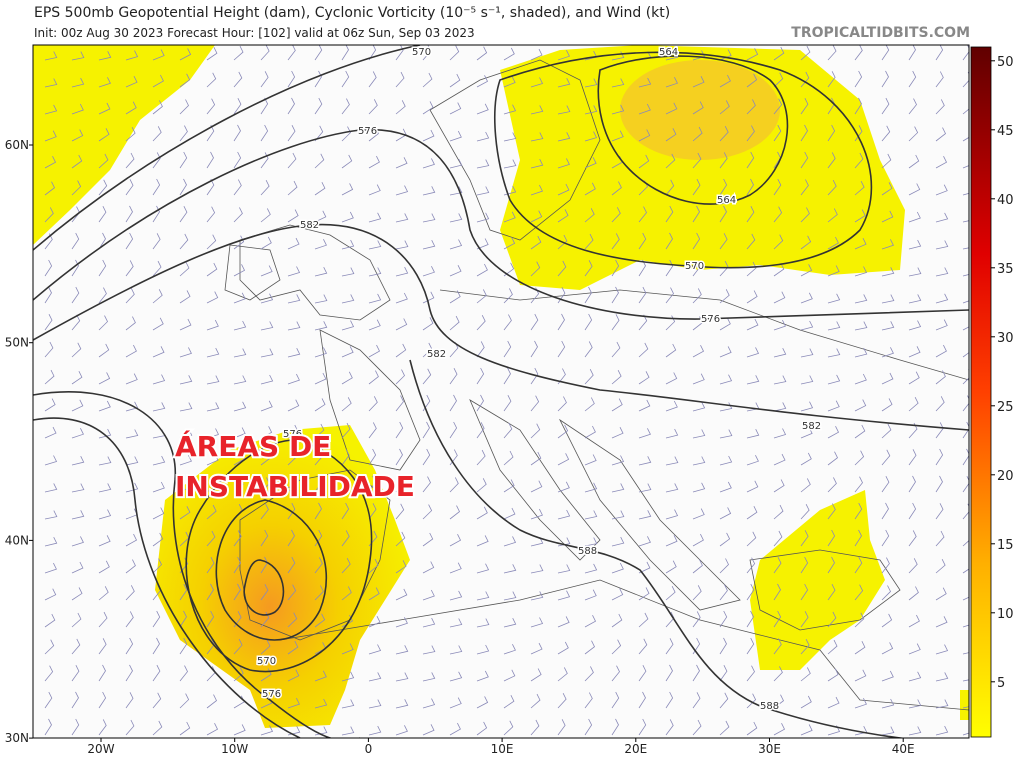 Image resolution: width=1022 pixels, height=757 pixels. I want to click on latitude-labels: 60N 50N 40N 30N, so click(19, 441).